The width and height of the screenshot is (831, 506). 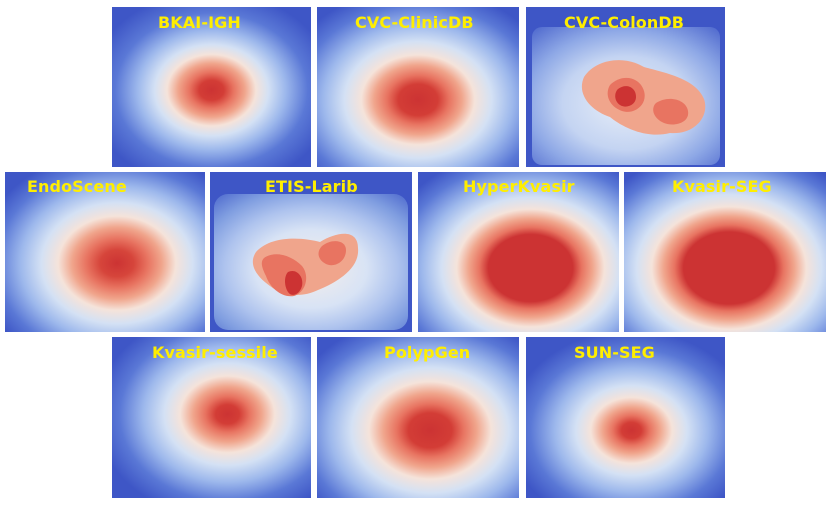 I want to click on heatmap-panel-cvc-colondb: CVC-ColonDB, so click(x=625, y=87).